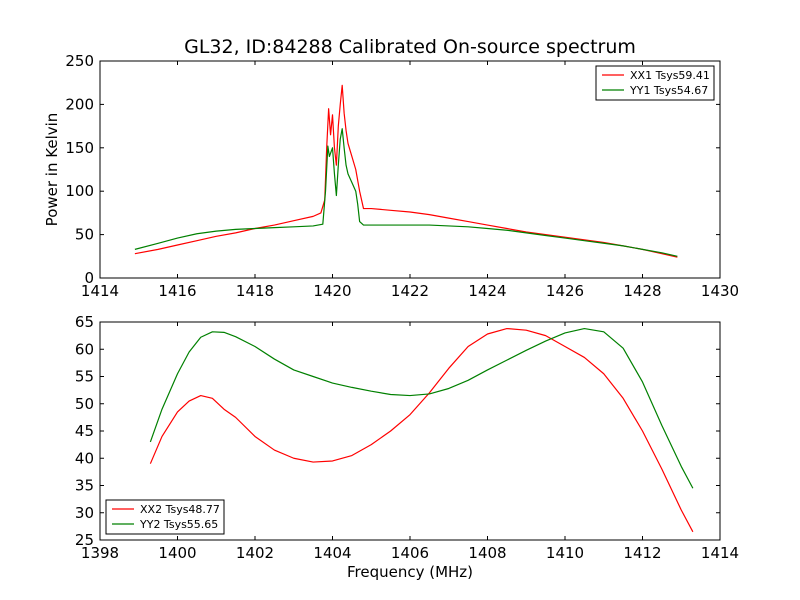  Describe the element at coordinates (255, 553) in the screenshot. I see `x-tick-label: 1402` at that location.